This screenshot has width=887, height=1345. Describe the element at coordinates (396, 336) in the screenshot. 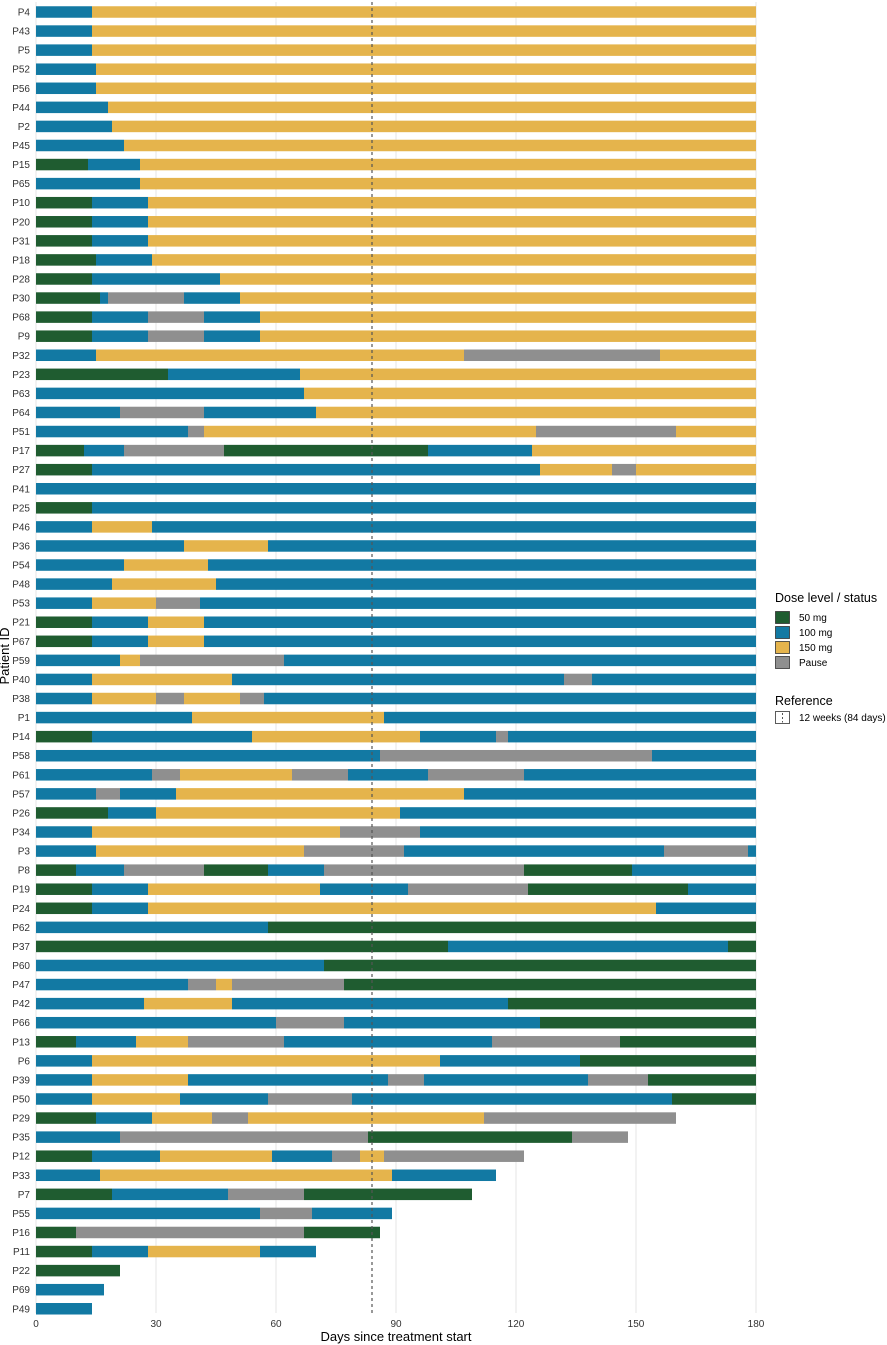

I see `patient-row-P9` at that location.